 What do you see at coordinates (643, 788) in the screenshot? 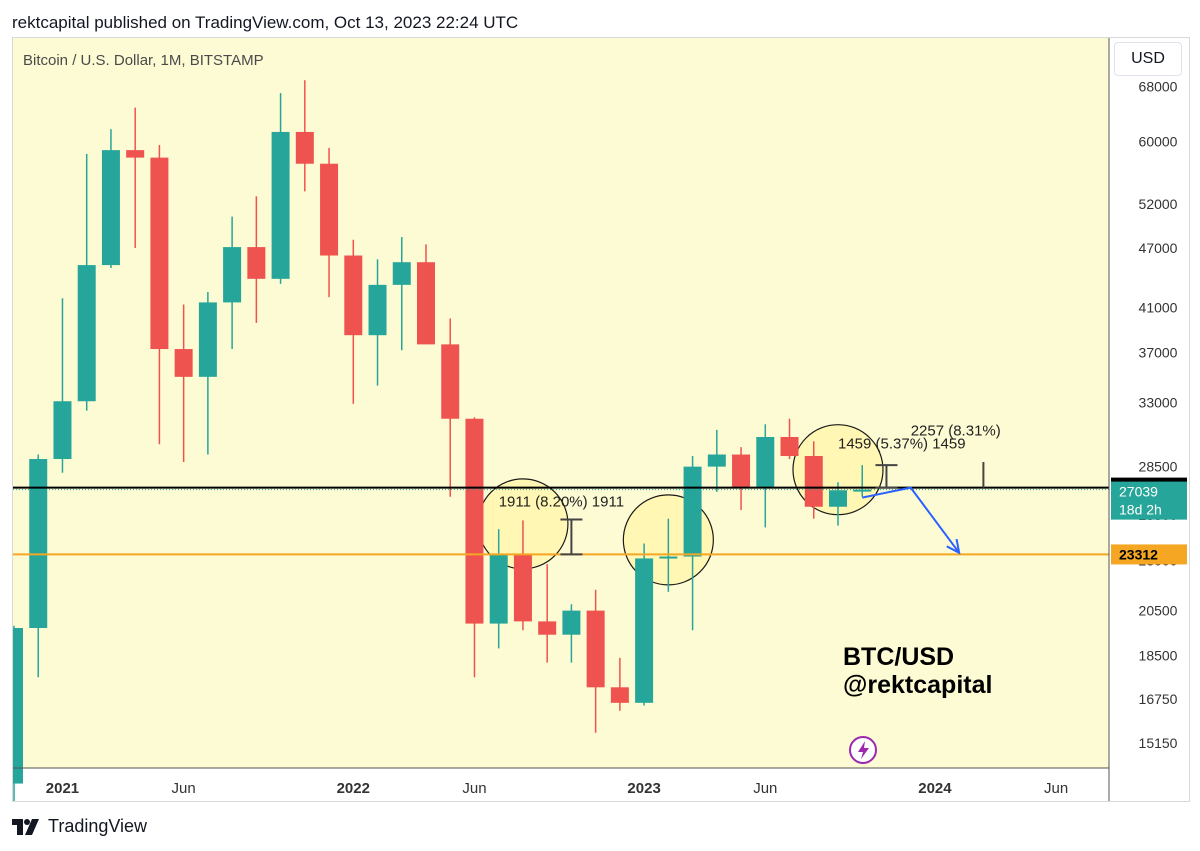
I see `x-tick-label: 2023` at bounding box center [643, 788].